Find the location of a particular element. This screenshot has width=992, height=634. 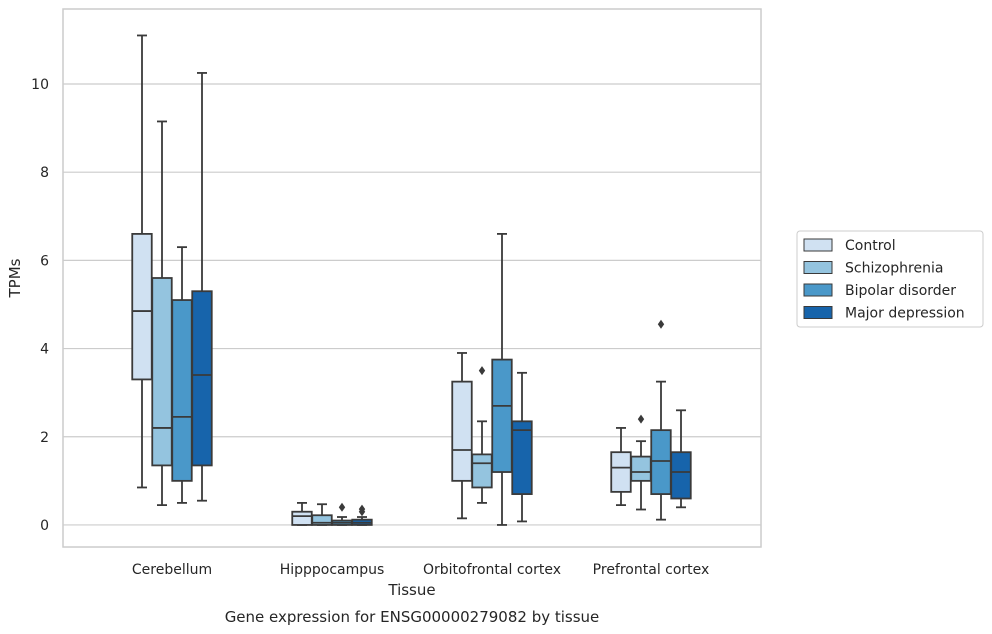

x-tick-label: Orbitofrontal cortex is located at coordinates (492, 570).